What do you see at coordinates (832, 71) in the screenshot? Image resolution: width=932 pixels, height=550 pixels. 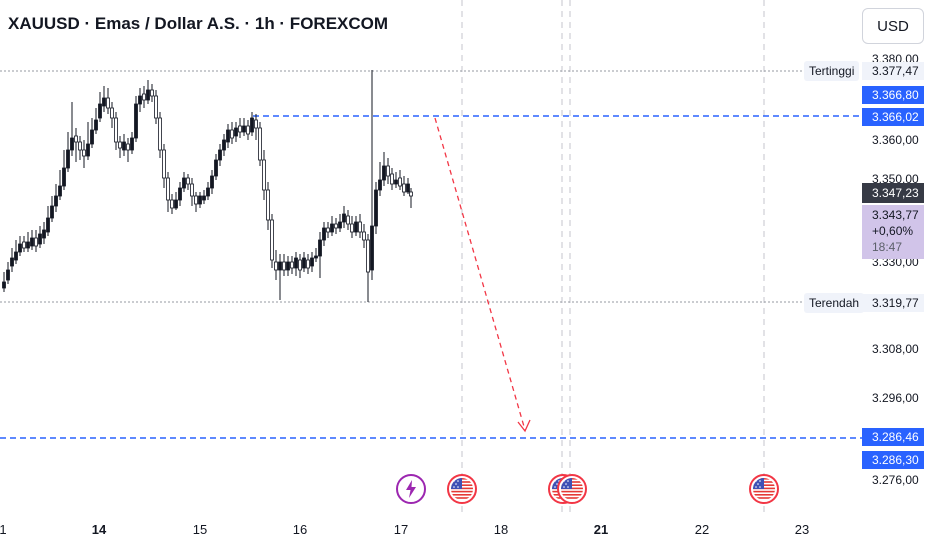 I see `high-label: Tertinggi` at bounding box center [832, 71].